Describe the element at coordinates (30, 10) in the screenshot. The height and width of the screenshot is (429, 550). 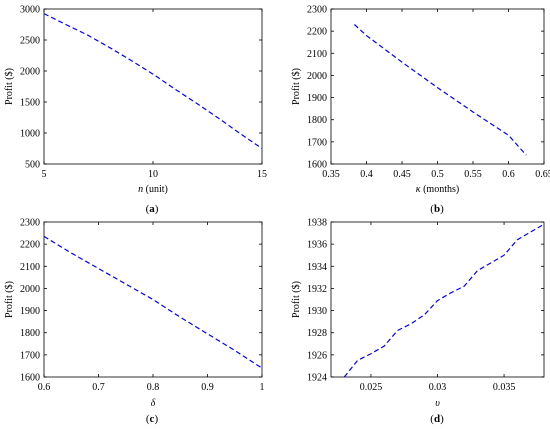
I see `y-tick-label: 3000` at that location.